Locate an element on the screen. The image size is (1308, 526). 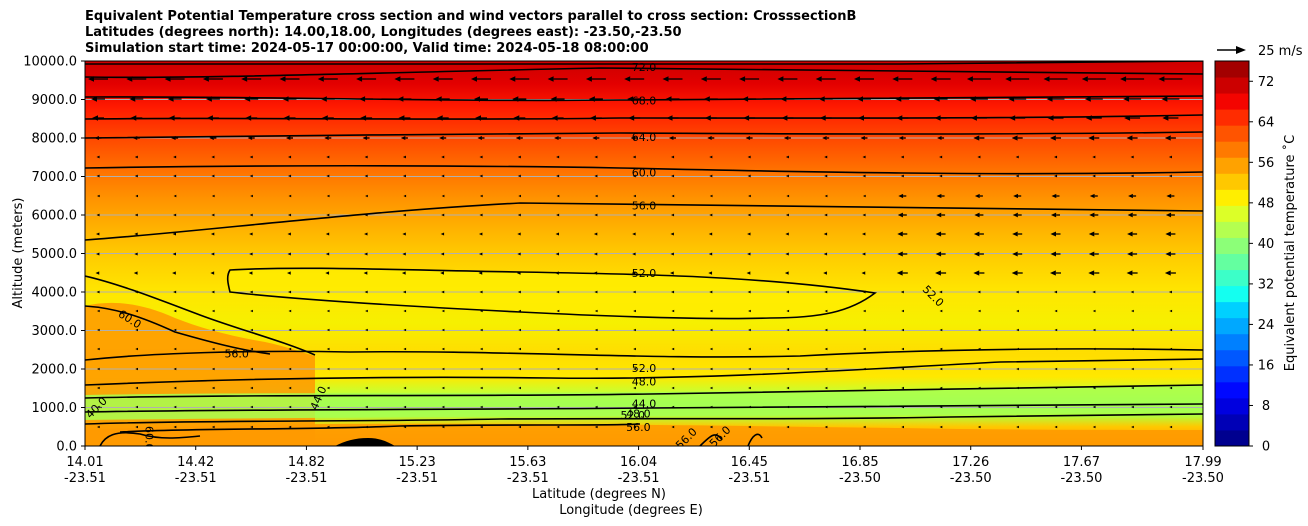
x-tick-label-lat: 17.67 is located at coordinates (1081, 462).